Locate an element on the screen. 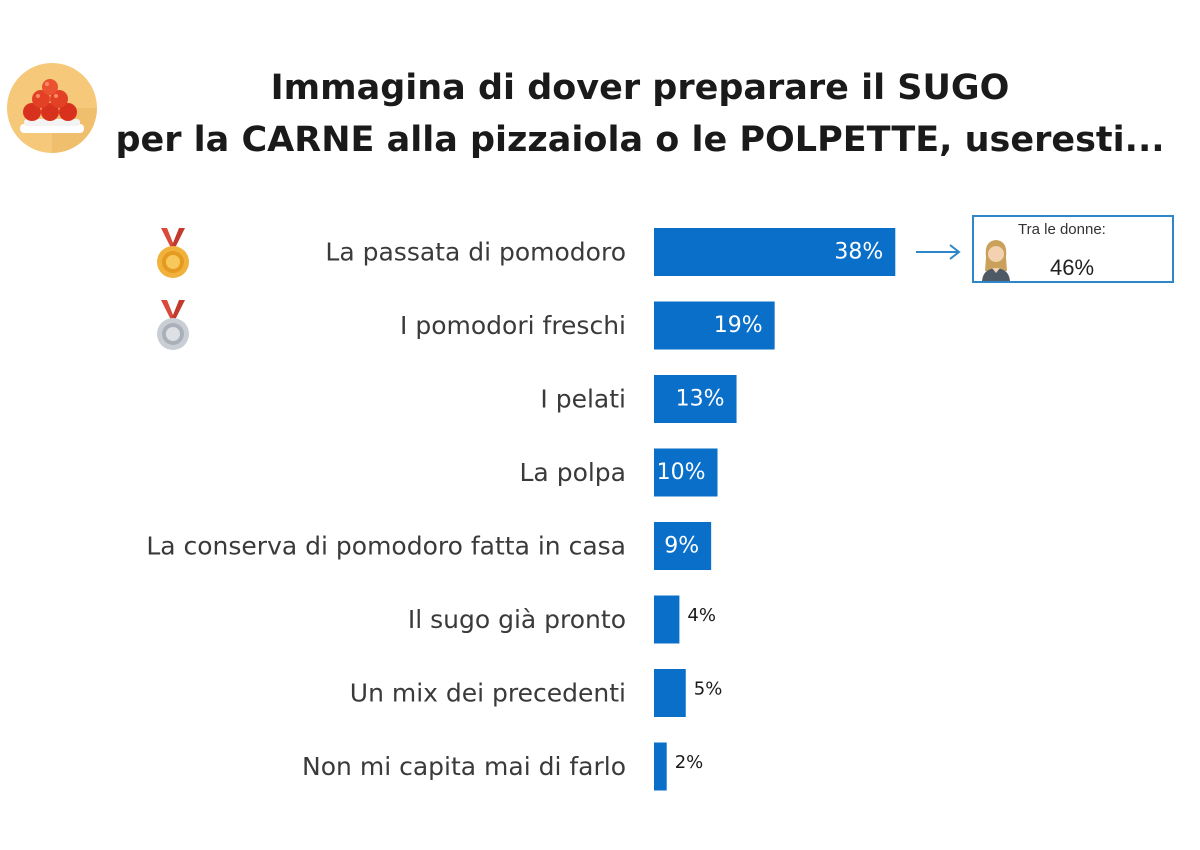 Image resolution: width=1200 pixels, height=850 pixels. woman-avatar-icon is located at coordinates (996, 260).